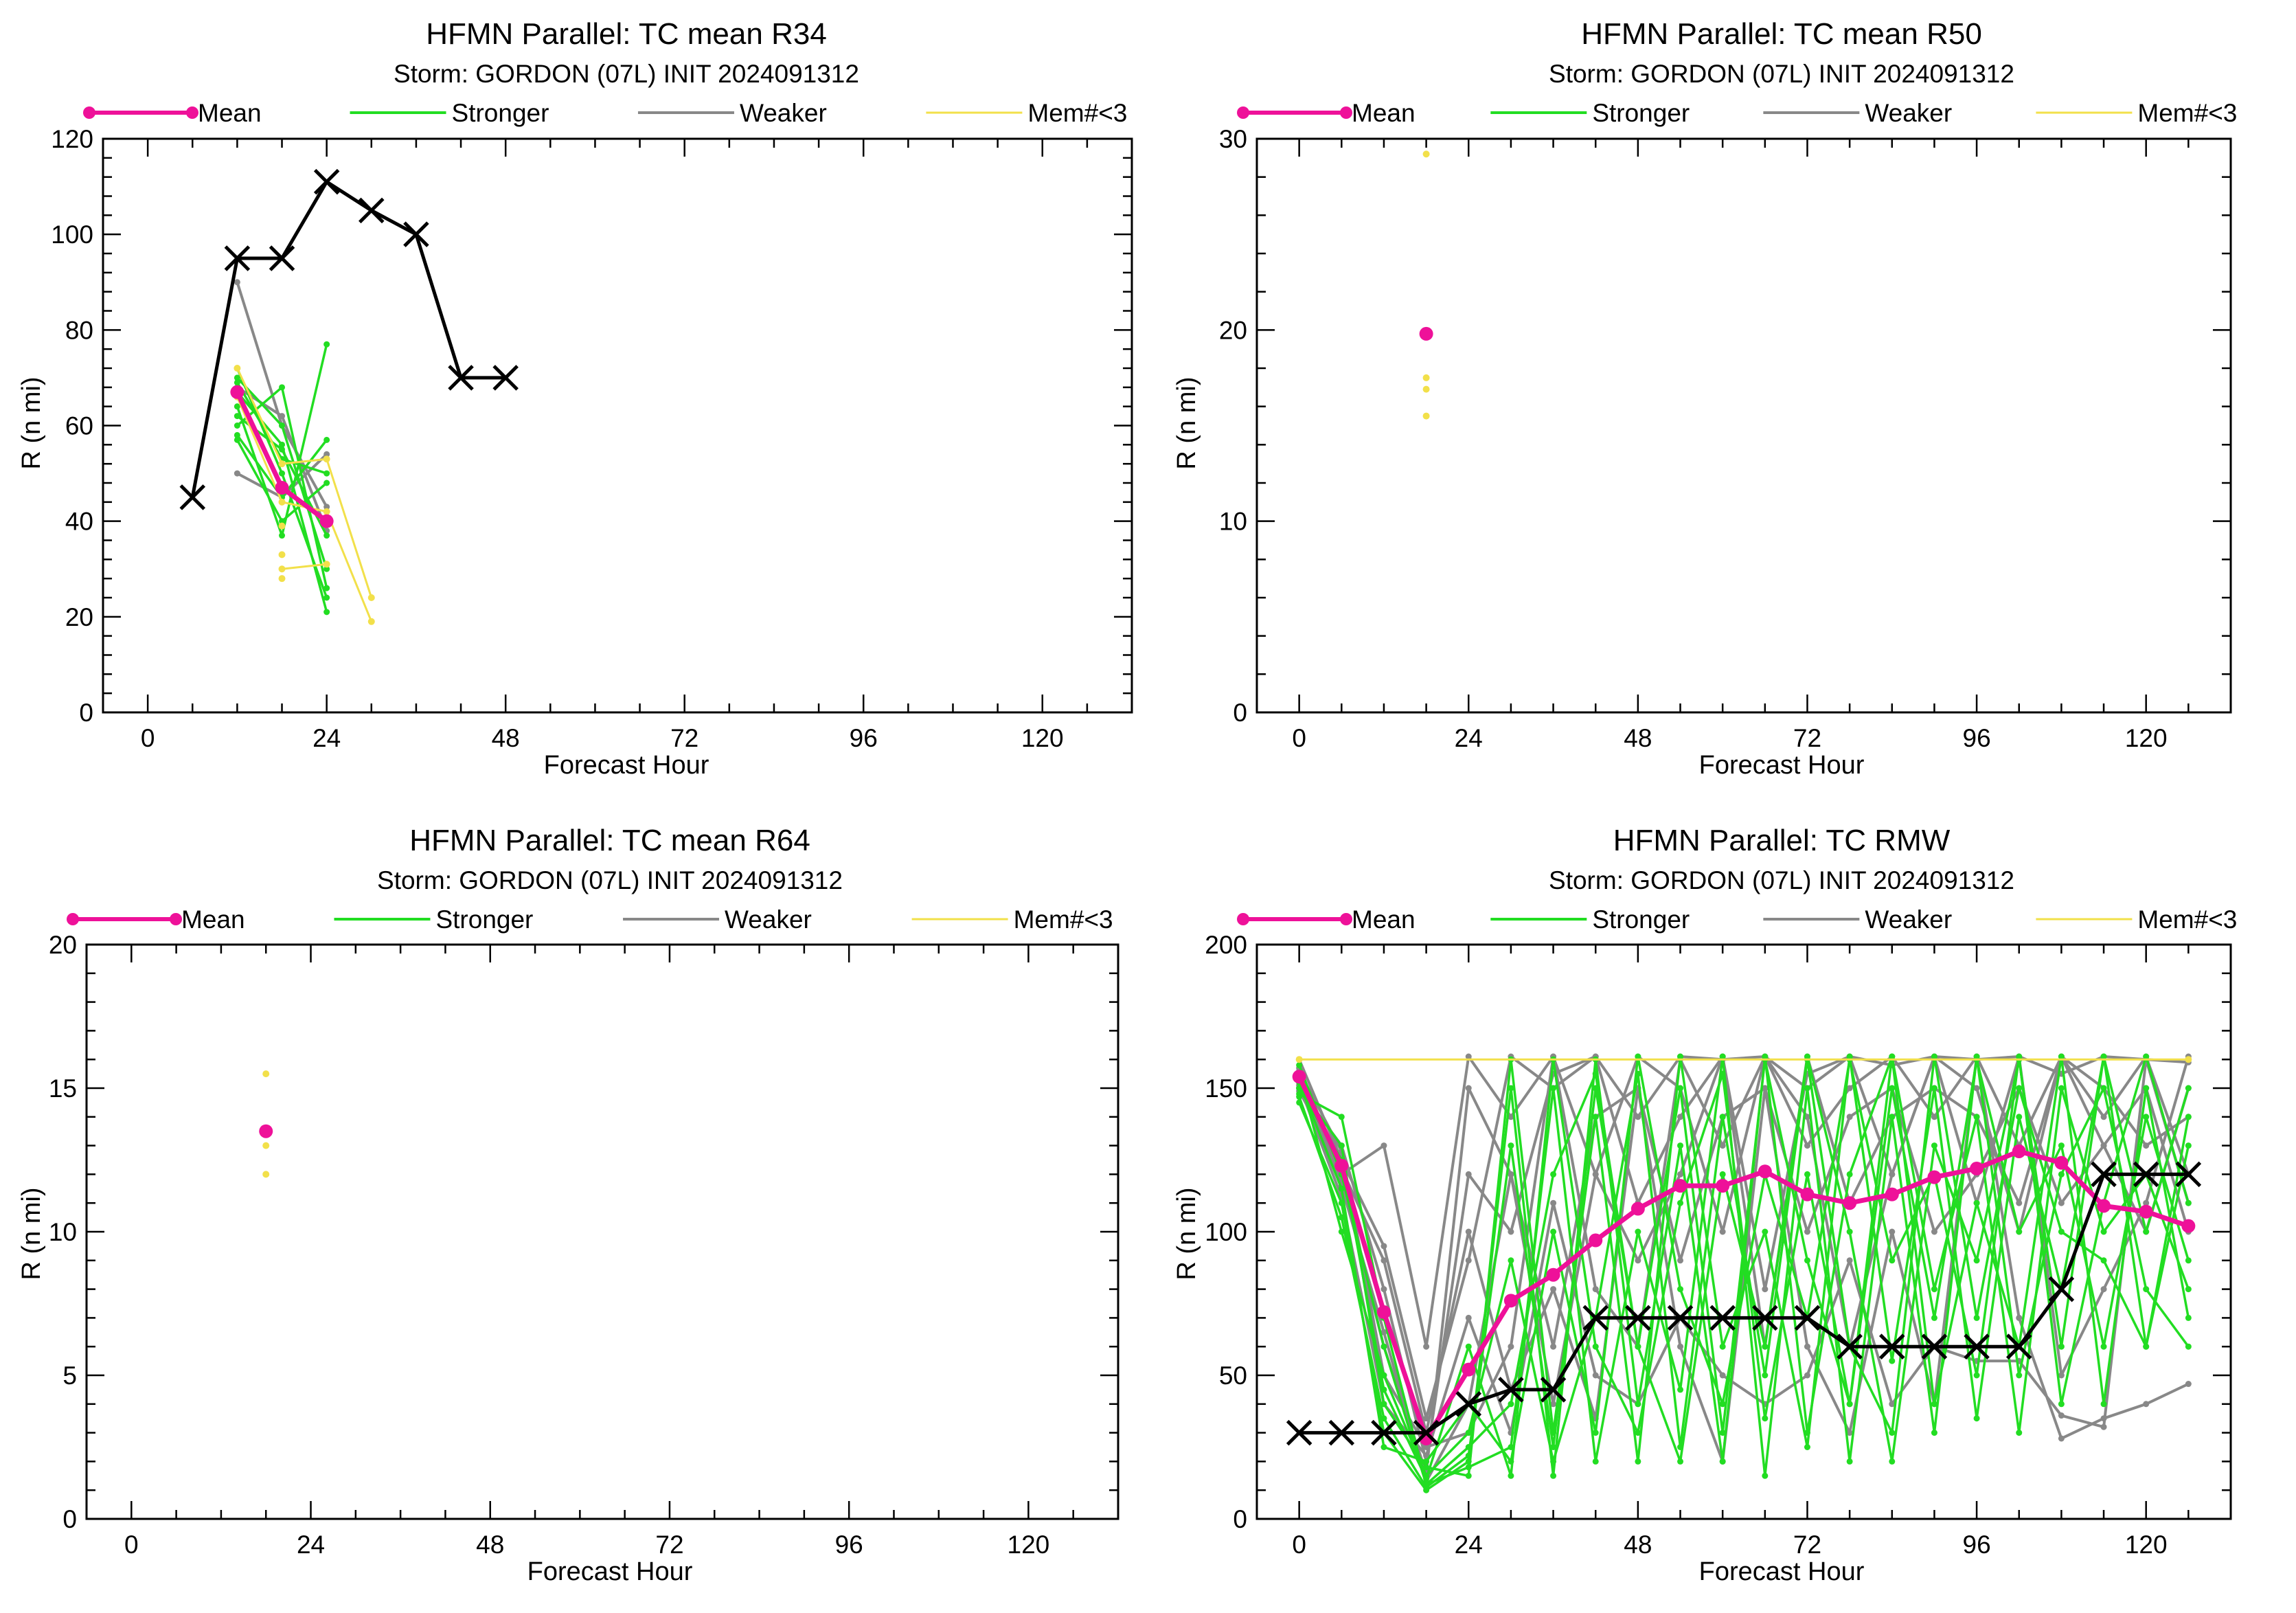  I want to click on r34-y-tick-label: 100, so click(72, 235).